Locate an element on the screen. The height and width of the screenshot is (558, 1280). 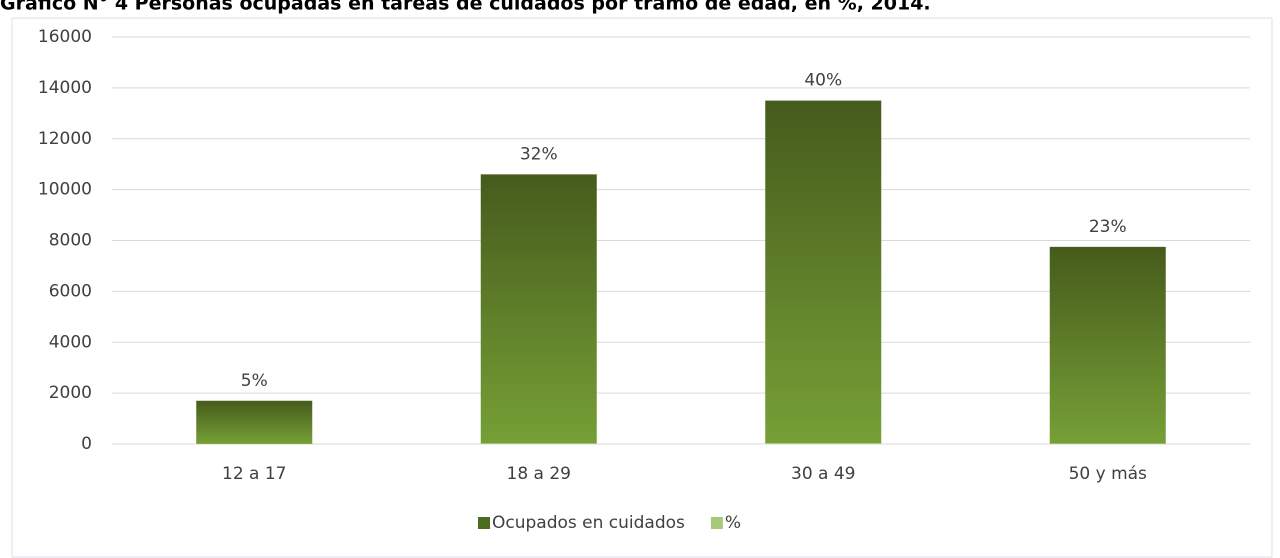
data-label: 23% is located at coordinates (1108, 227).